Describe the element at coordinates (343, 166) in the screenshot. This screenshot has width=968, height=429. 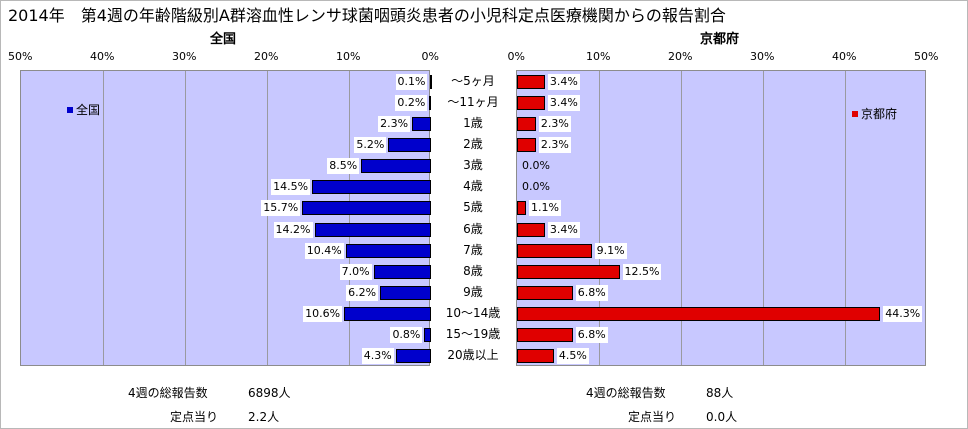
I see `data-label-national: 8.5%` at that location.